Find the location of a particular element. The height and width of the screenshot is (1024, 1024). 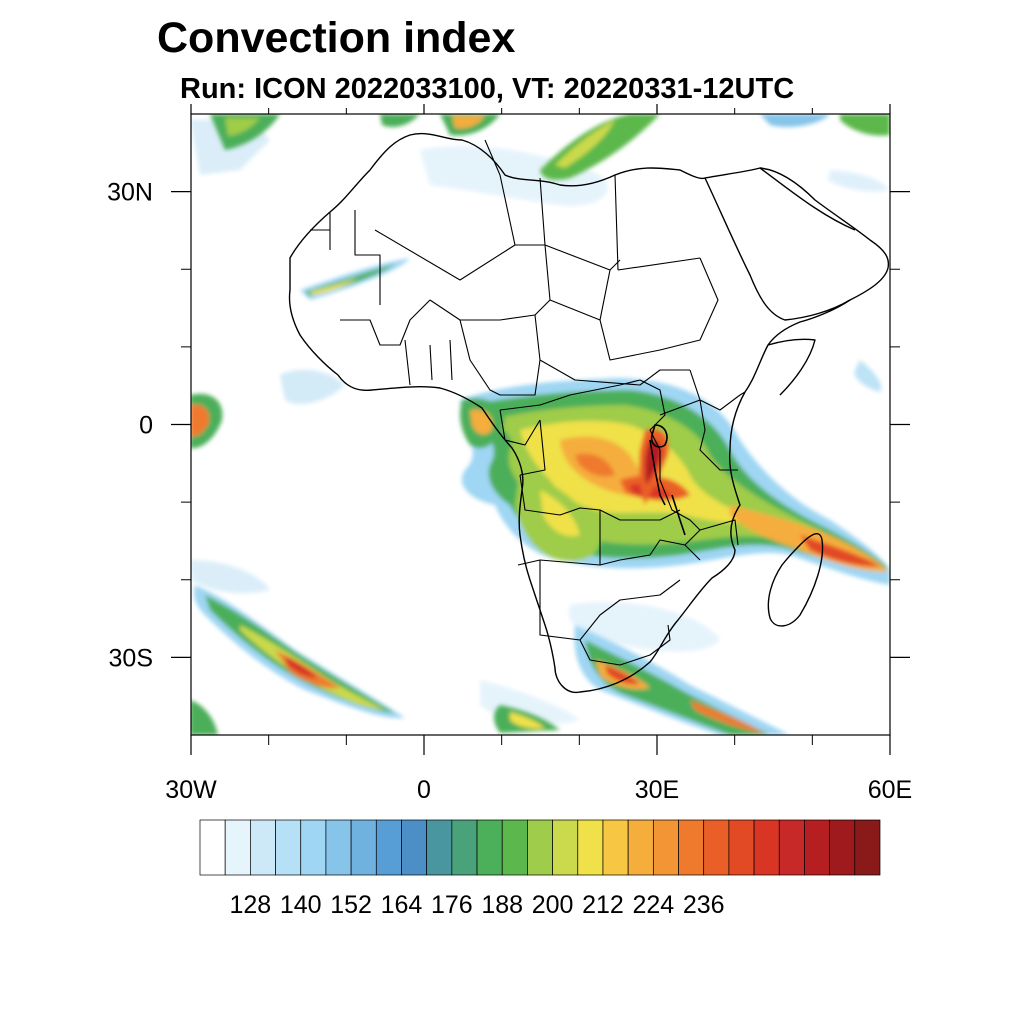

y-tick-label: 0 is located at coordinates (146, 426).